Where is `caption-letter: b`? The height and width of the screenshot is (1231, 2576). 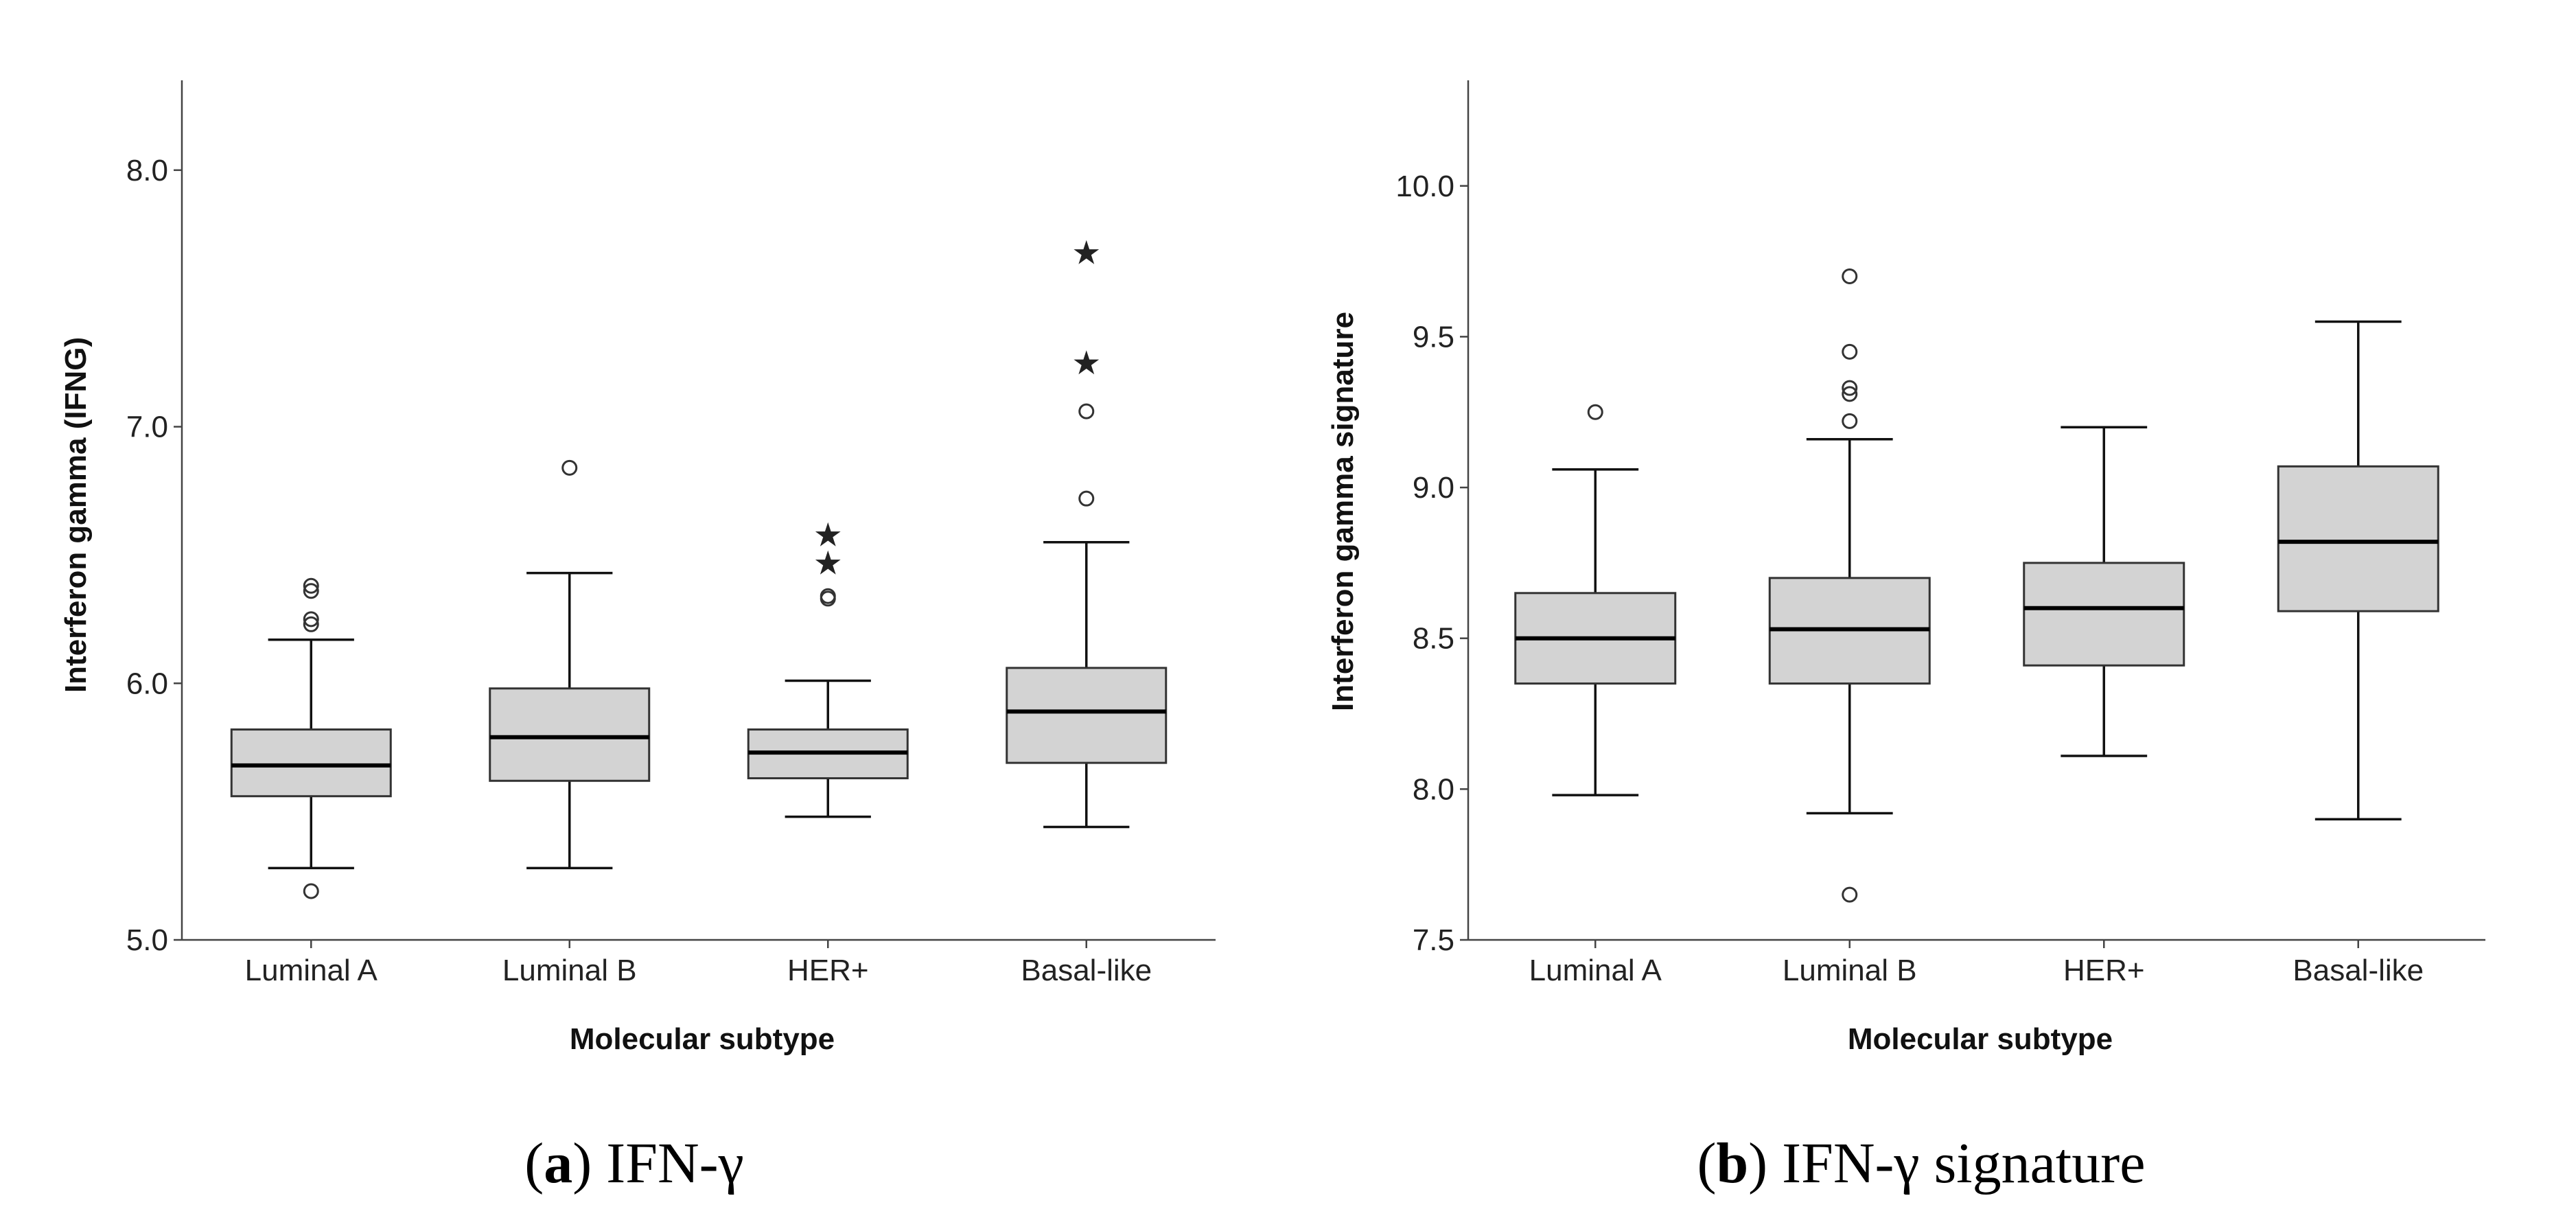 caption-letter: b is located at coordinates (1732, 1163).